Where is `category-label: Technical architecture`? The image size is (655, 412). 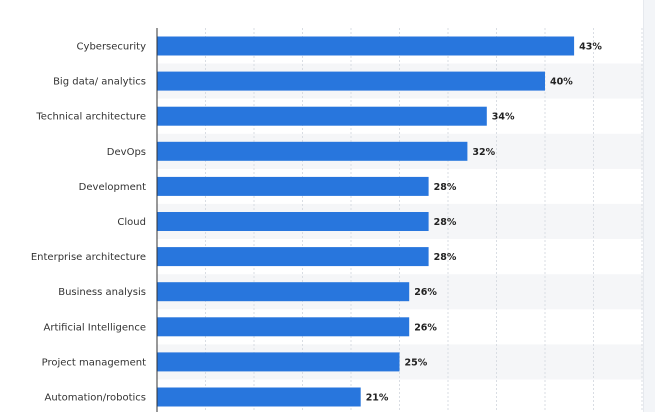 category-label: Technical architecture is located at coordinates (90, 117).